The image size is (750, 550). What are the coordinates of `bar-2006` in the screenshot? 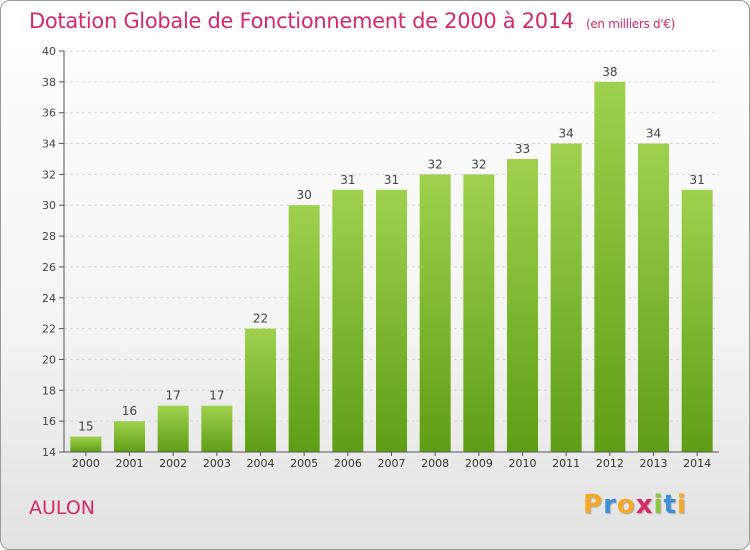 It's located at (348, 321).